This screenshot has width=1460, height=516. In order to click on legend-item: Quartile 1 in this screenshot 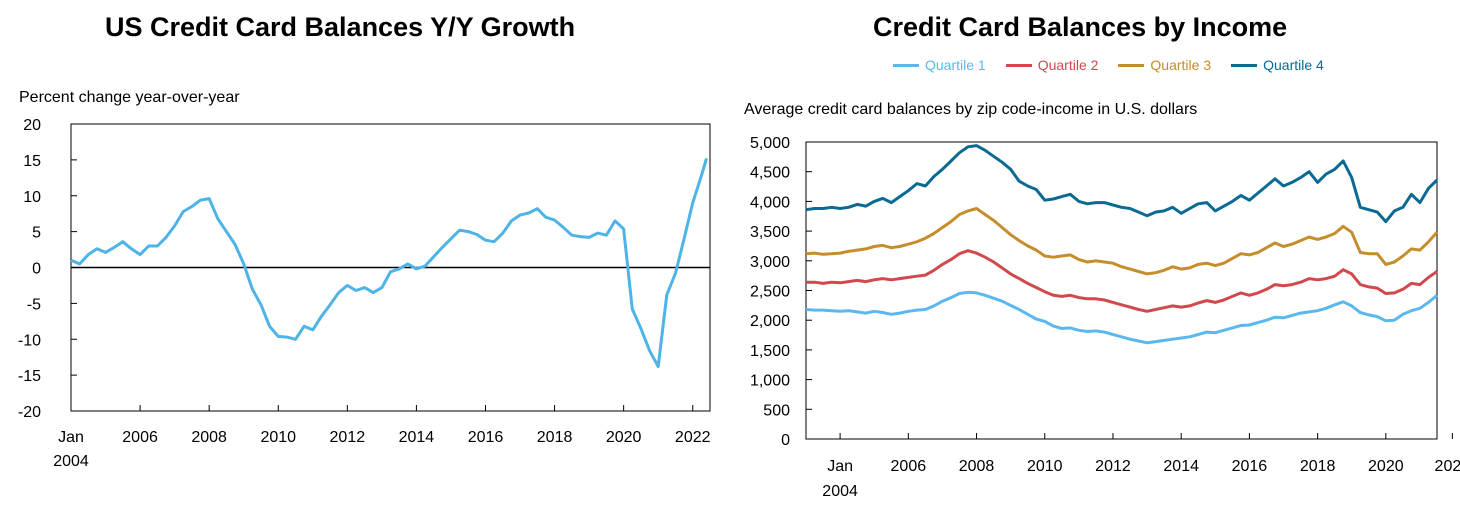, I will do `click(939, 65)`.